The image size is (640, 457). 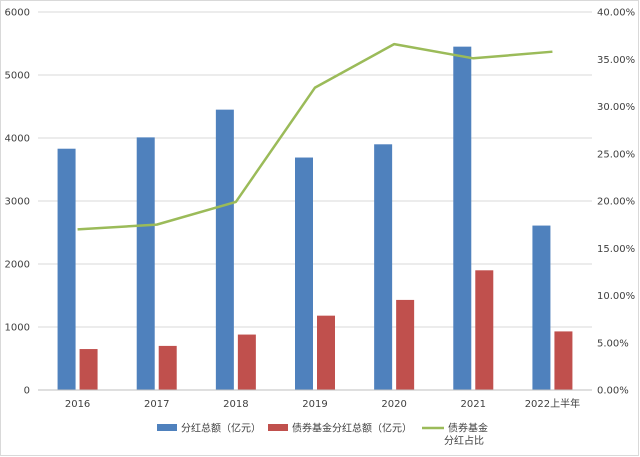 I want to click on left-axis-tick-label: 6000, so click(x=17, y=13).